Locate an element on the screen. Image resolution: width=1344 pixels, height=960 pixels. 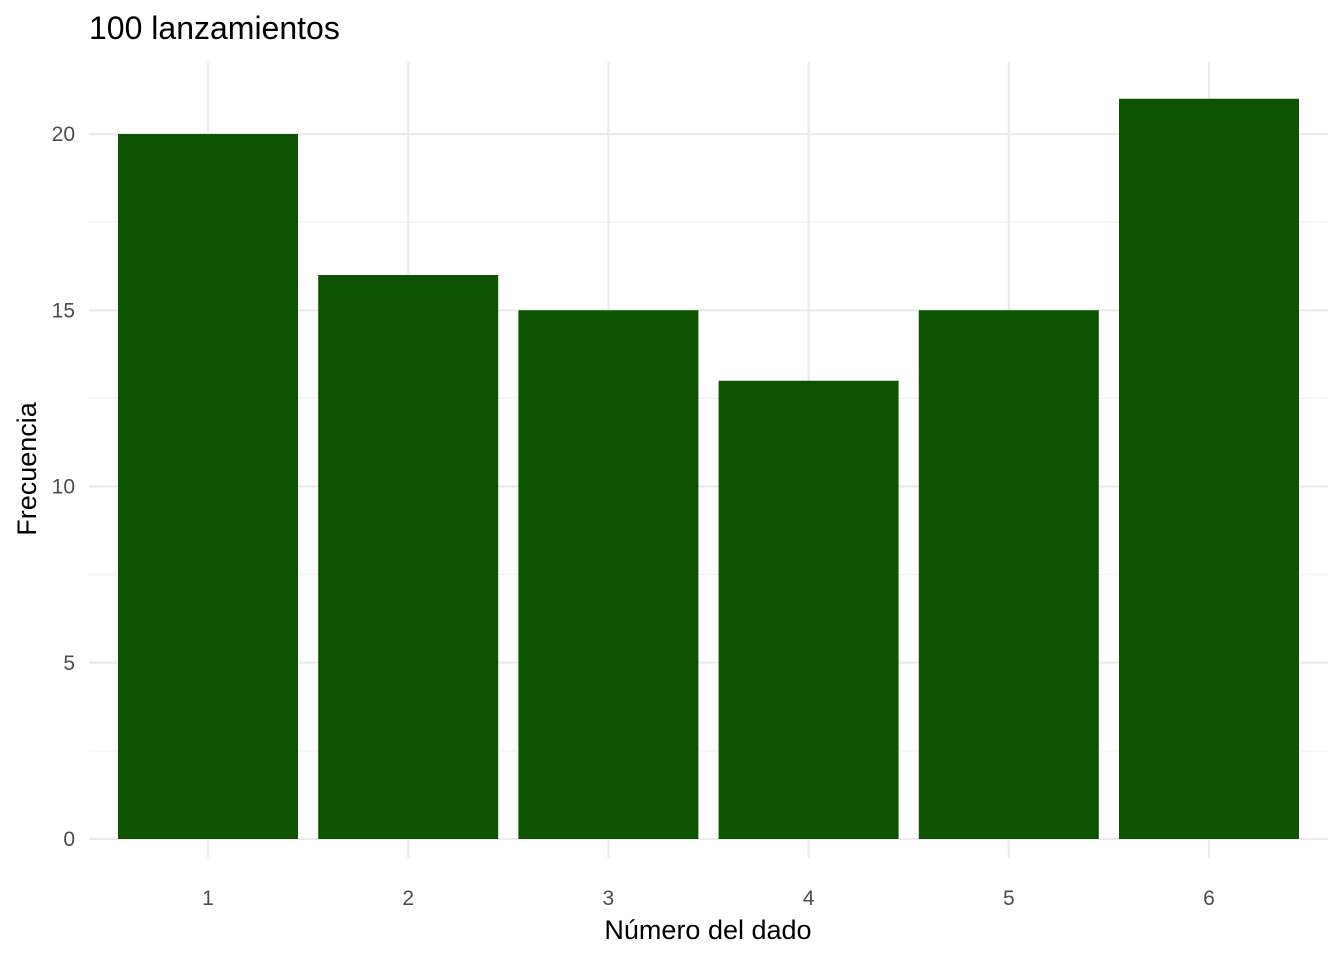
chart-title: 100 lanzamientos is located at coordinates (214, 28).